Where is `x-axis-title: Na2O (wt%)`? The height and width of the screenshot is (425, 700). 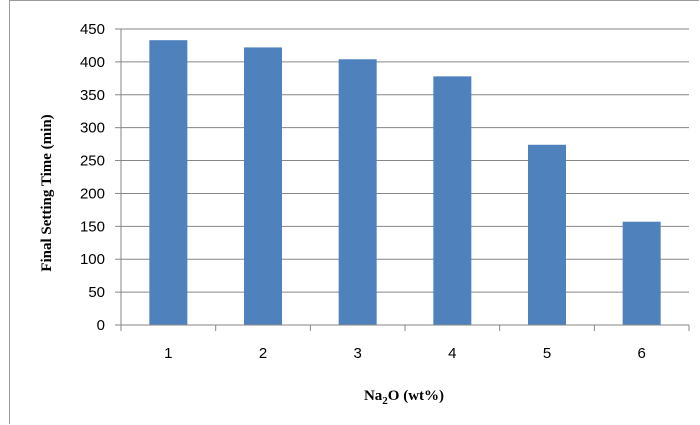 x-axis-title: Na2O (wt%) is located at coordinates (404, 397).